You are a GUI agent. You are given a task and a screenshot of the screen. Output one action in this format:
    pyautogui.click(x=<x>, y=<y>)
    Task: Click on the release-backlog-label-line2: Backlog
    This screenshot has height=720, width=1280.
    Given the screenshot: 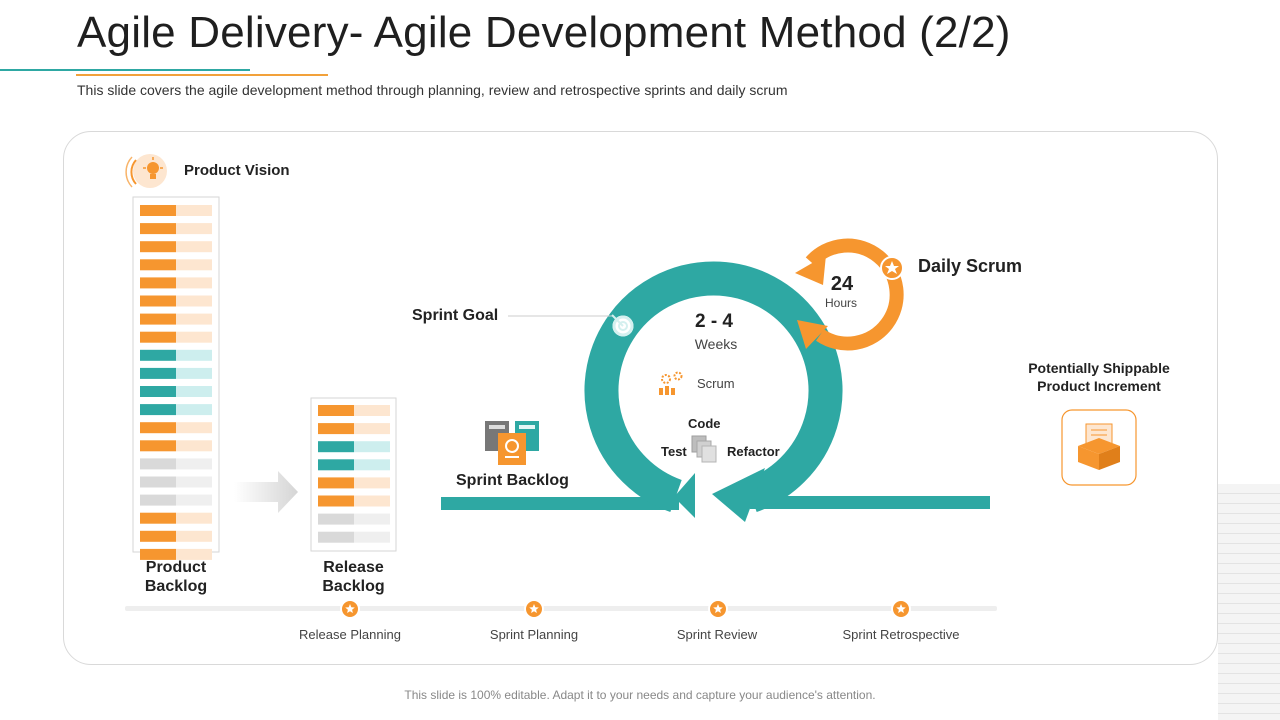 What is the action you would take?
    pyautogui.click(x=353, y=586)
    